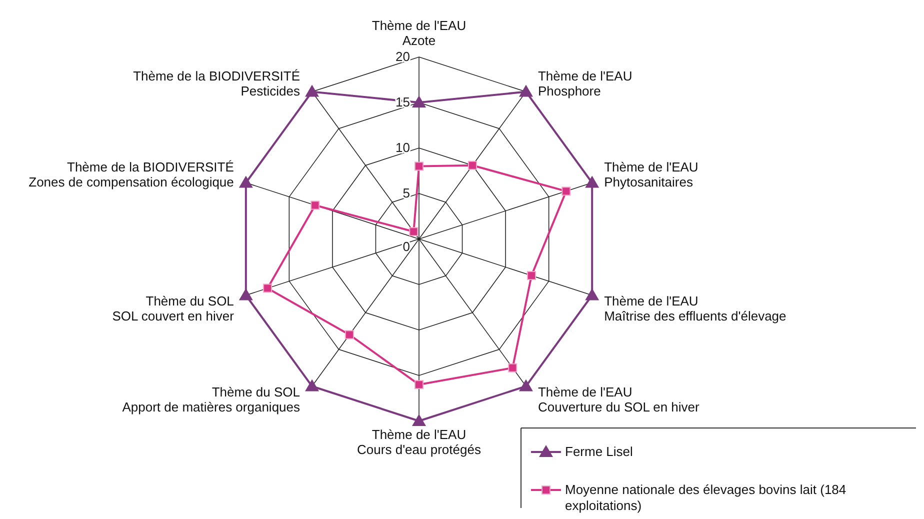 This screenshot has width=924, height=519. Describe the element at coordinates (599, 451) in the screenshot. I see `legend-label: Ferme Lisel` at that location.